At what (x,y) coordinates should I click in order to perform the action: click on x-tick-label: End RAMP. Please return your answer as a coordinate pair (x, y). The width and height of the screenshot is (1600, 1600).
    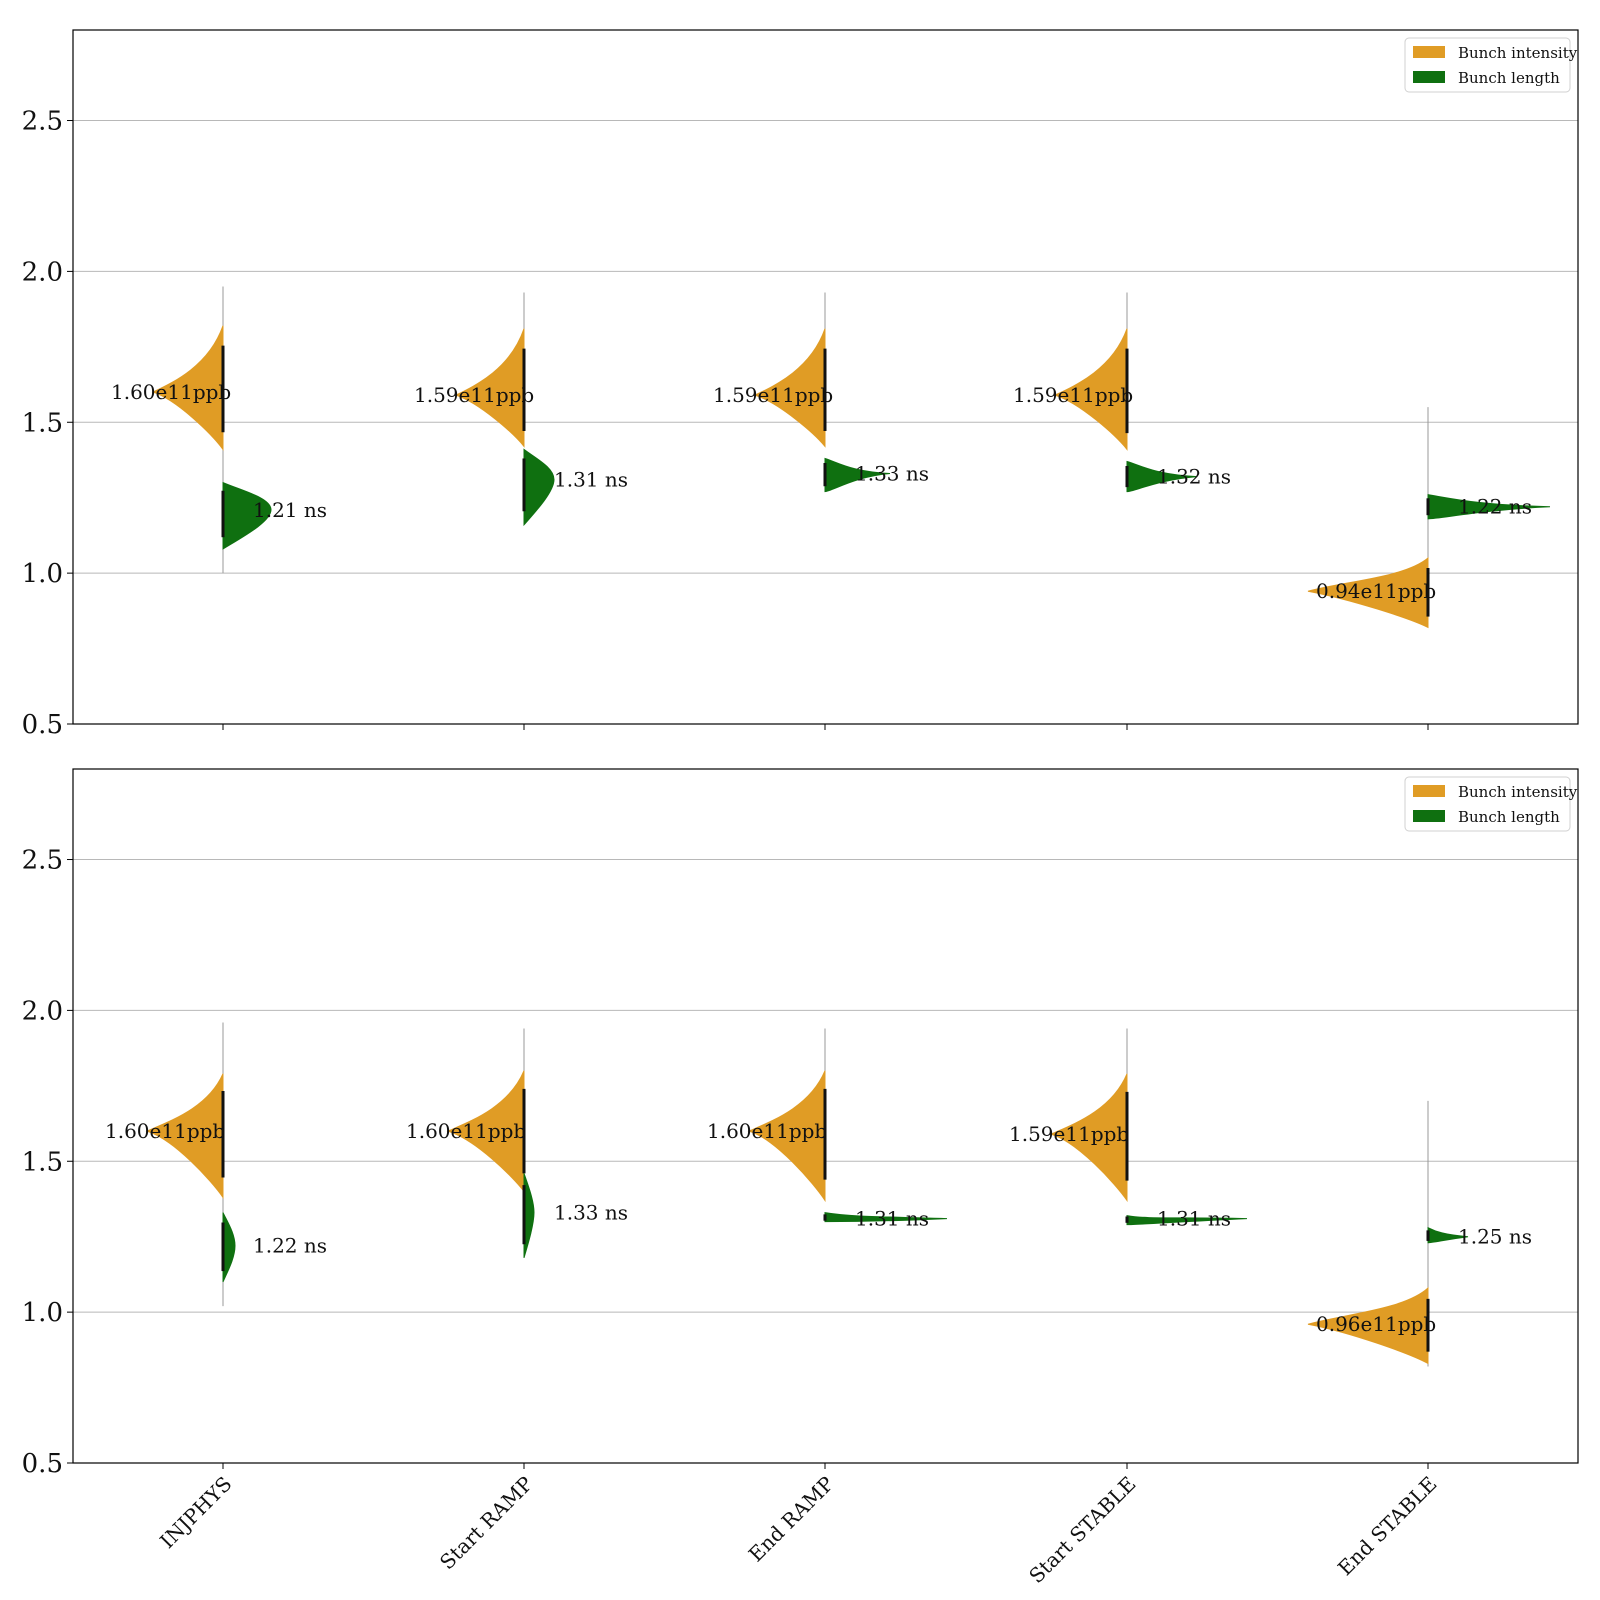
    Looking at the image, I should click on (791, 1519).